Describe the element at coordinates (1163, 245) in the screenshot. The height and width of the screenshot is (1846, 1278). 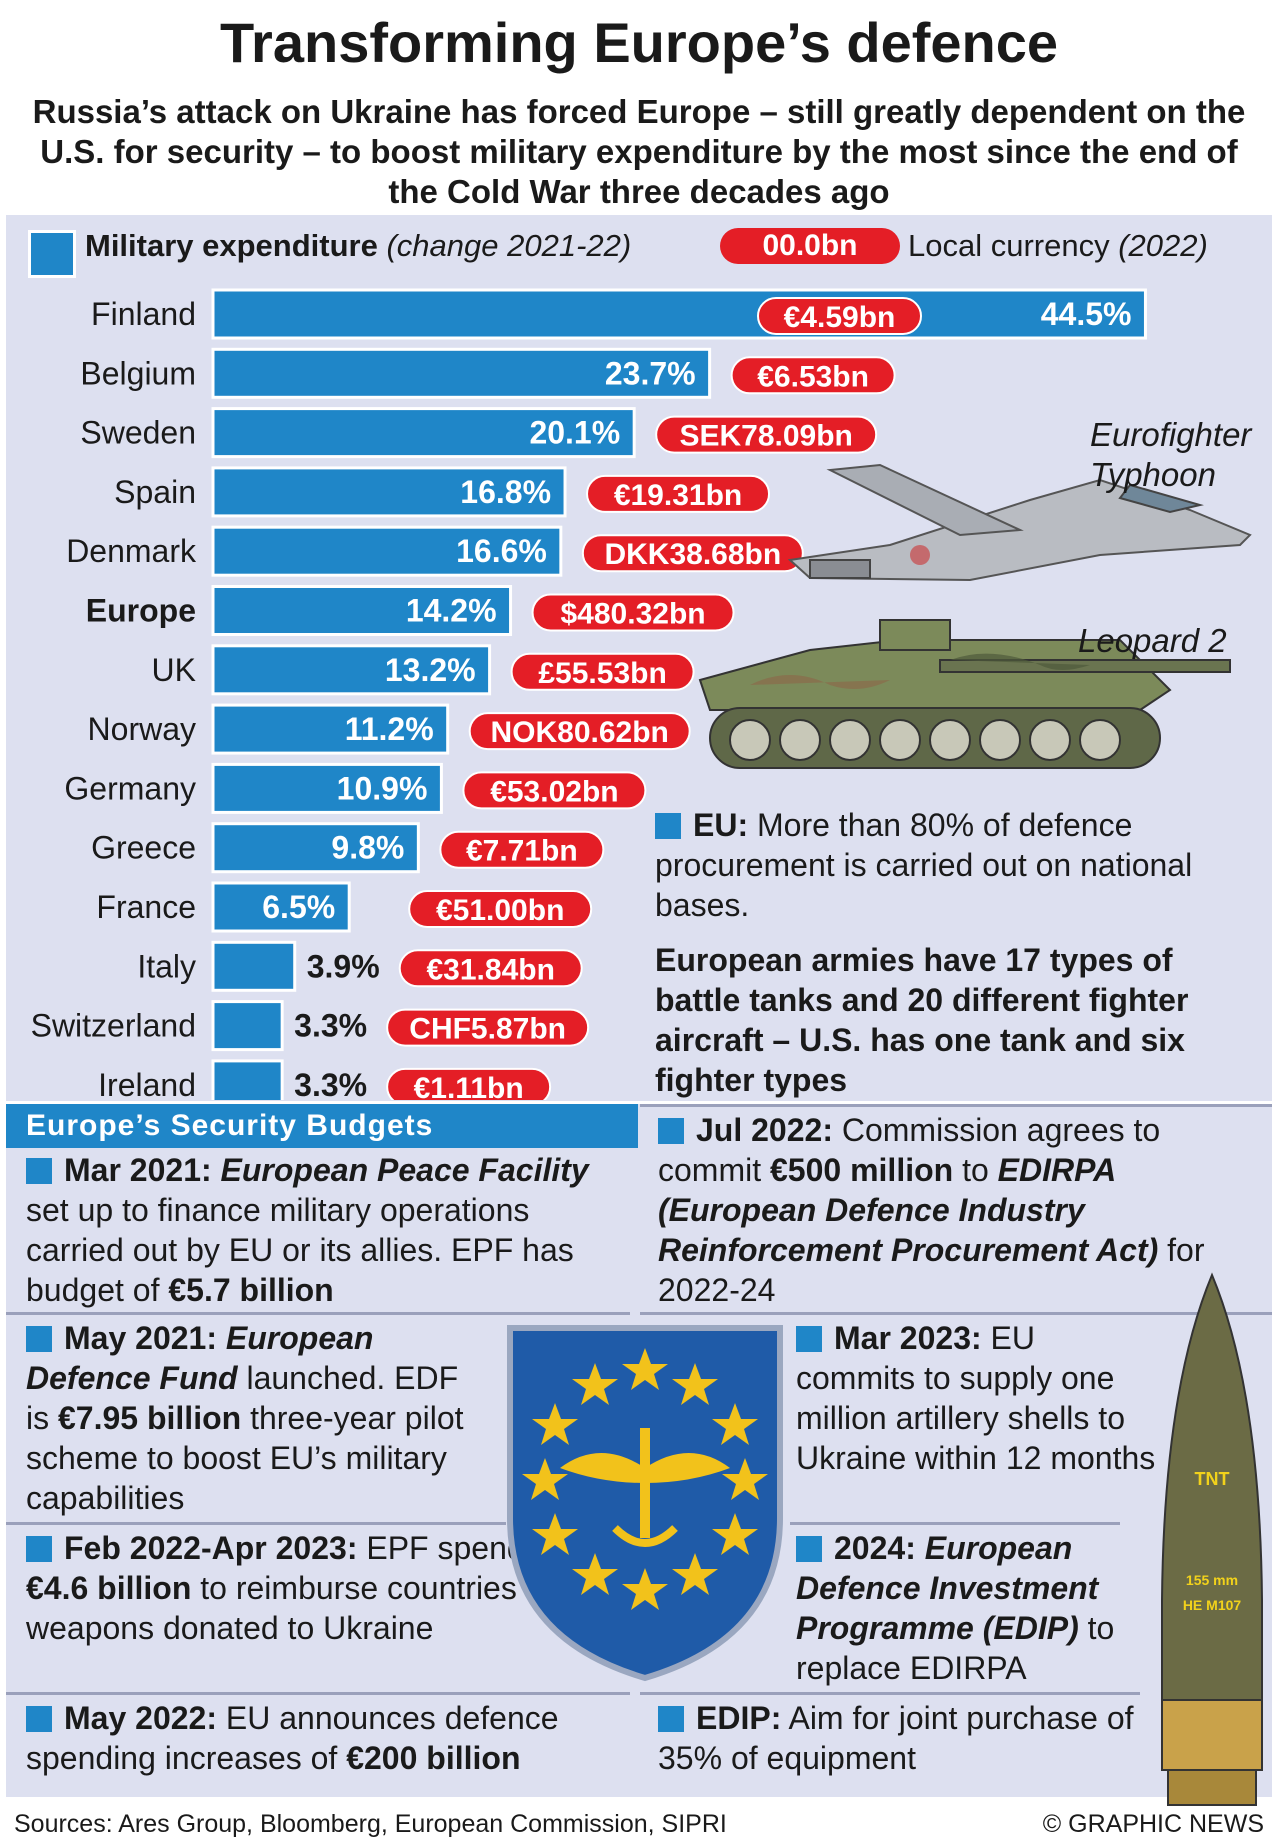
I see `legend-currency-note: (2022)` at that location.